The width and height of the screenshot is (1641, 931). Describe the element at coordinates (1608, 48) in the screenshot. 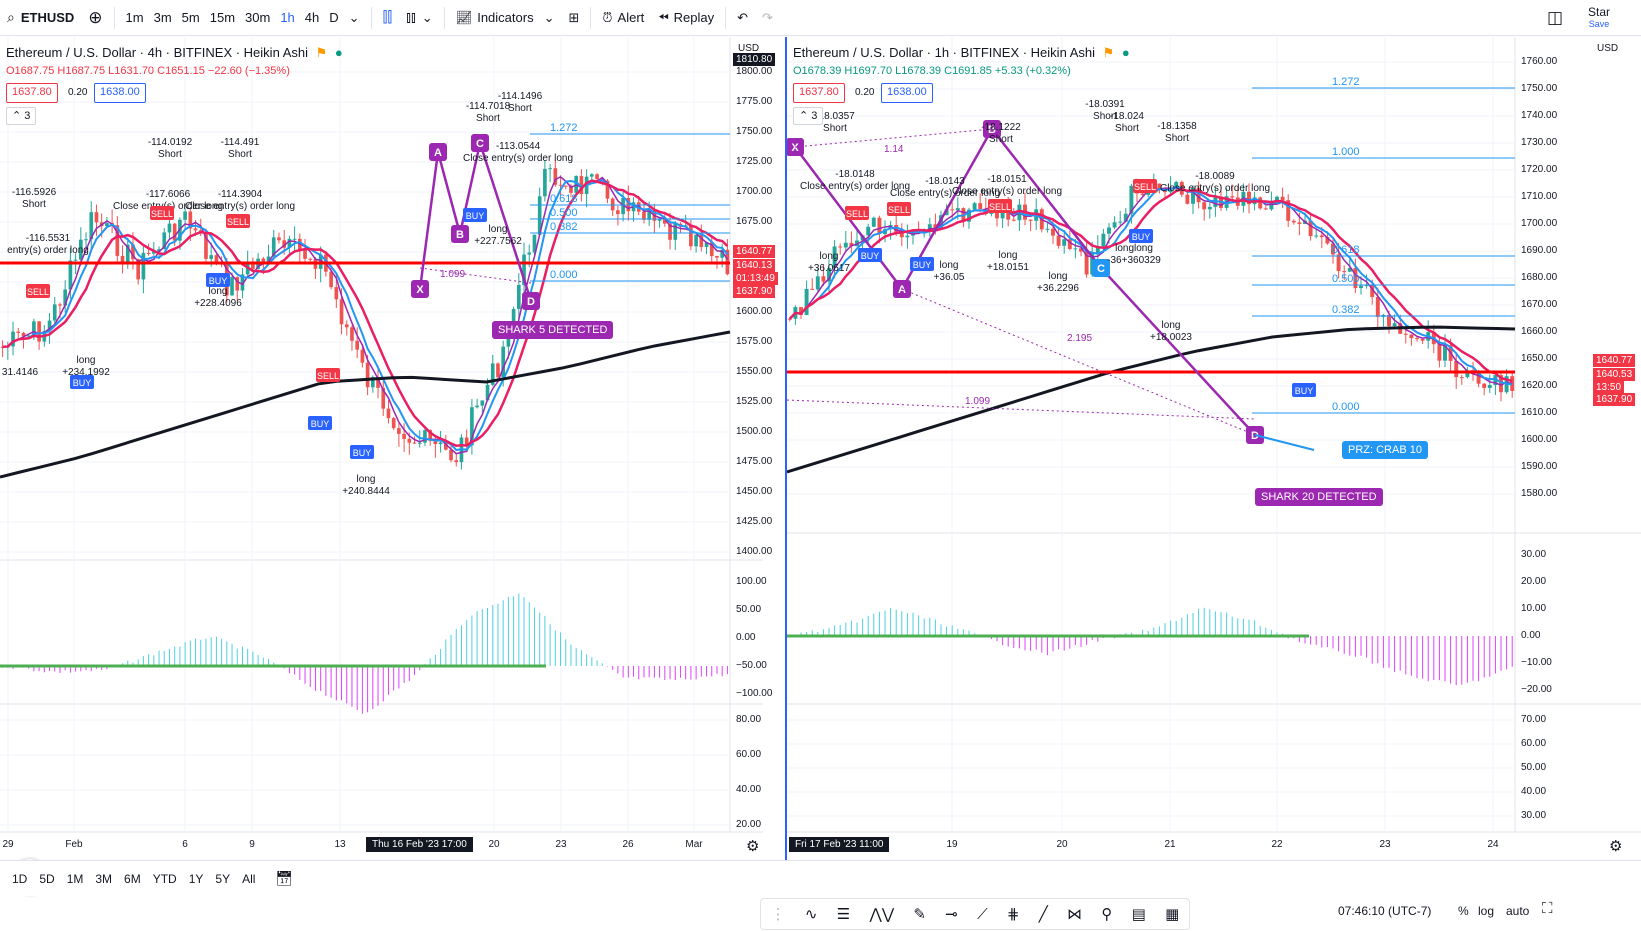

I see `right-currency: USD` at that location.